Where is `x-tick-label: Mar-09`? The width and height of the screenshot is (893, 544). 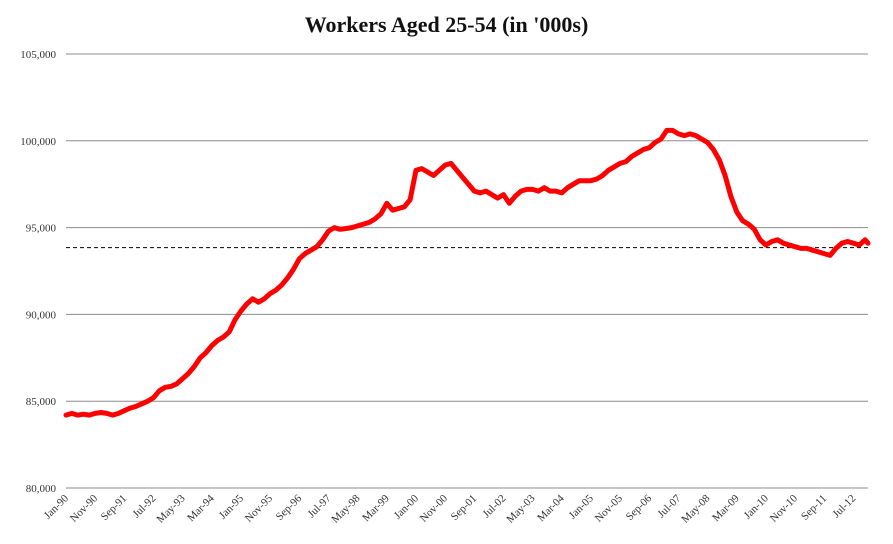 x-tick-label: Mar-09 is located at coordinates (726, 508).